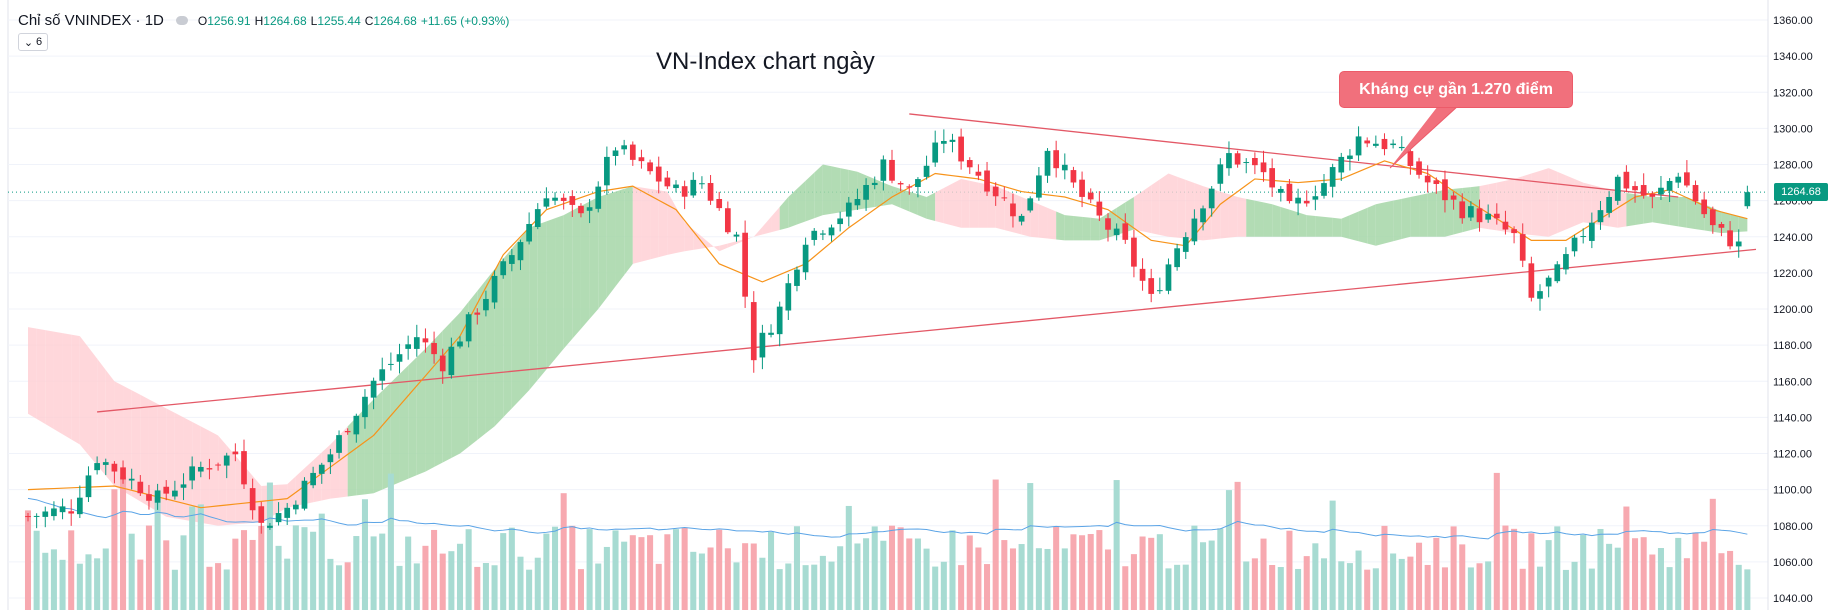  I want to click on volume-ma-line, so click(887, 518).